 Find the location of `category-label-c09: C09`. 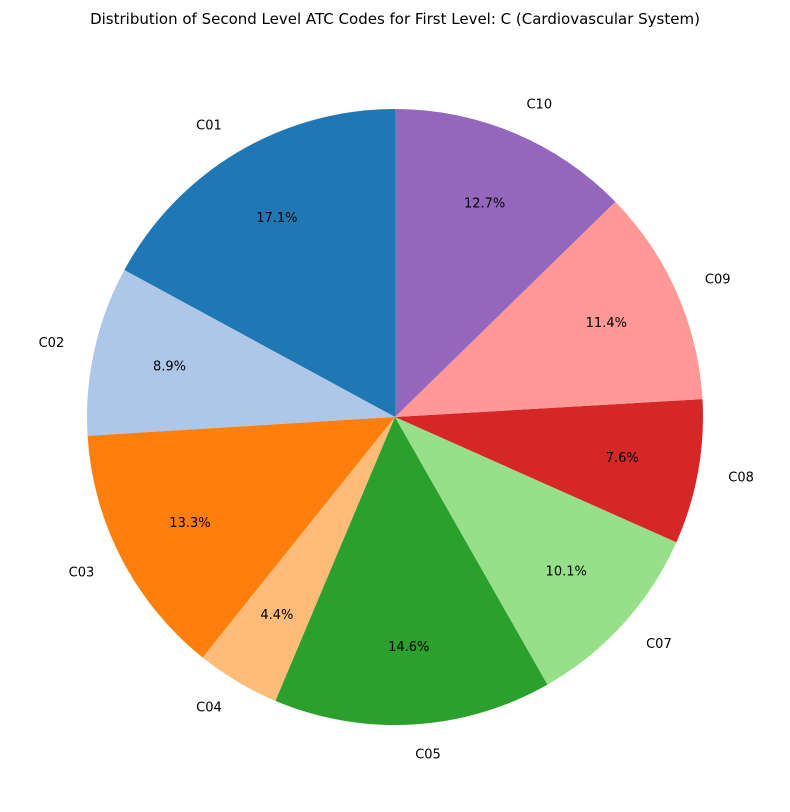

category-label-c09: C09 is located at coordinates (718, 280).